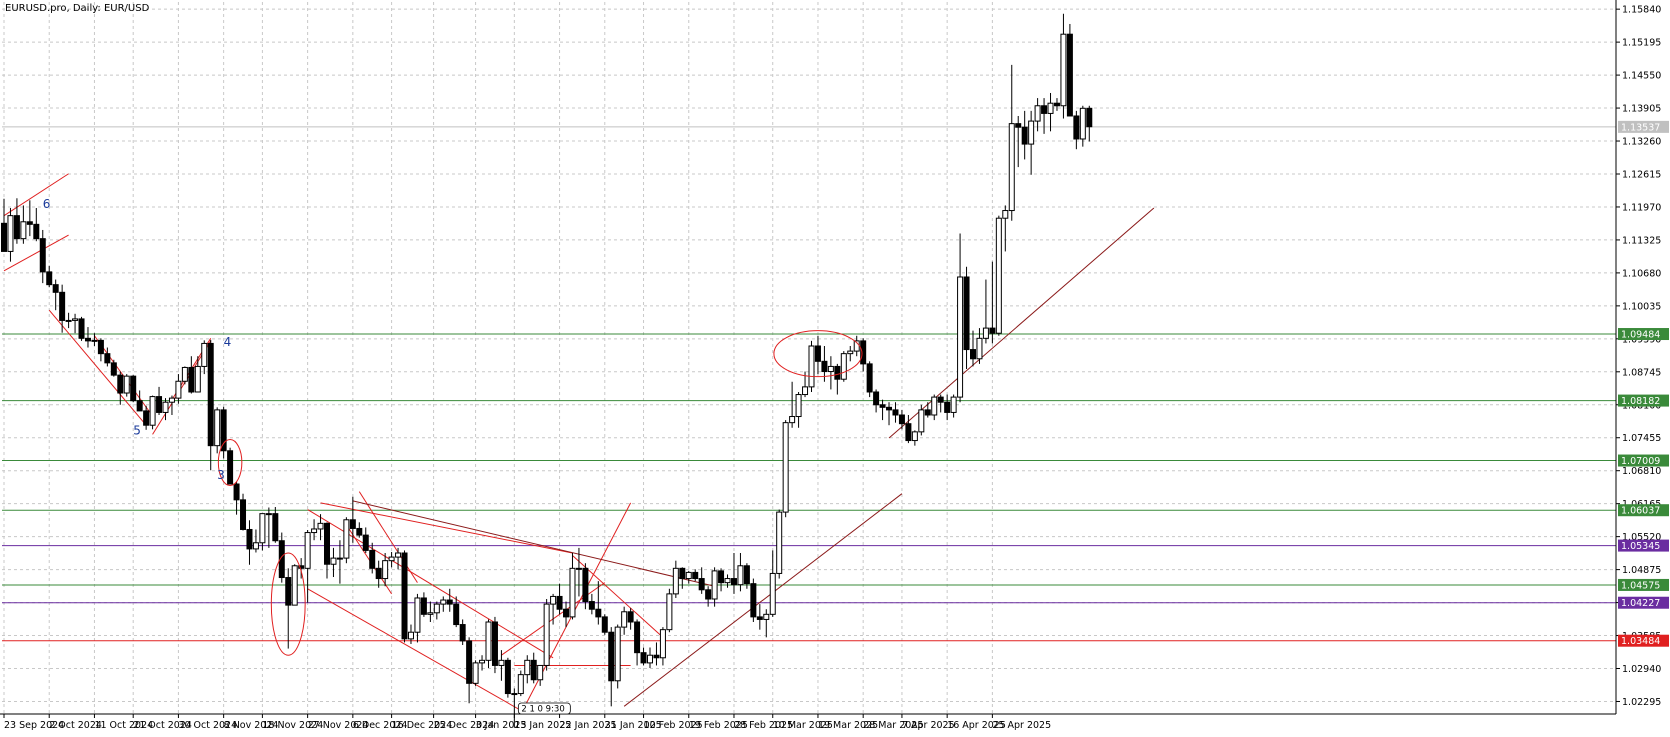  Describe the element at coordinates (673, 725) in the screenshot. I see `x-tick-label: 10 Feb 2025` at that location.